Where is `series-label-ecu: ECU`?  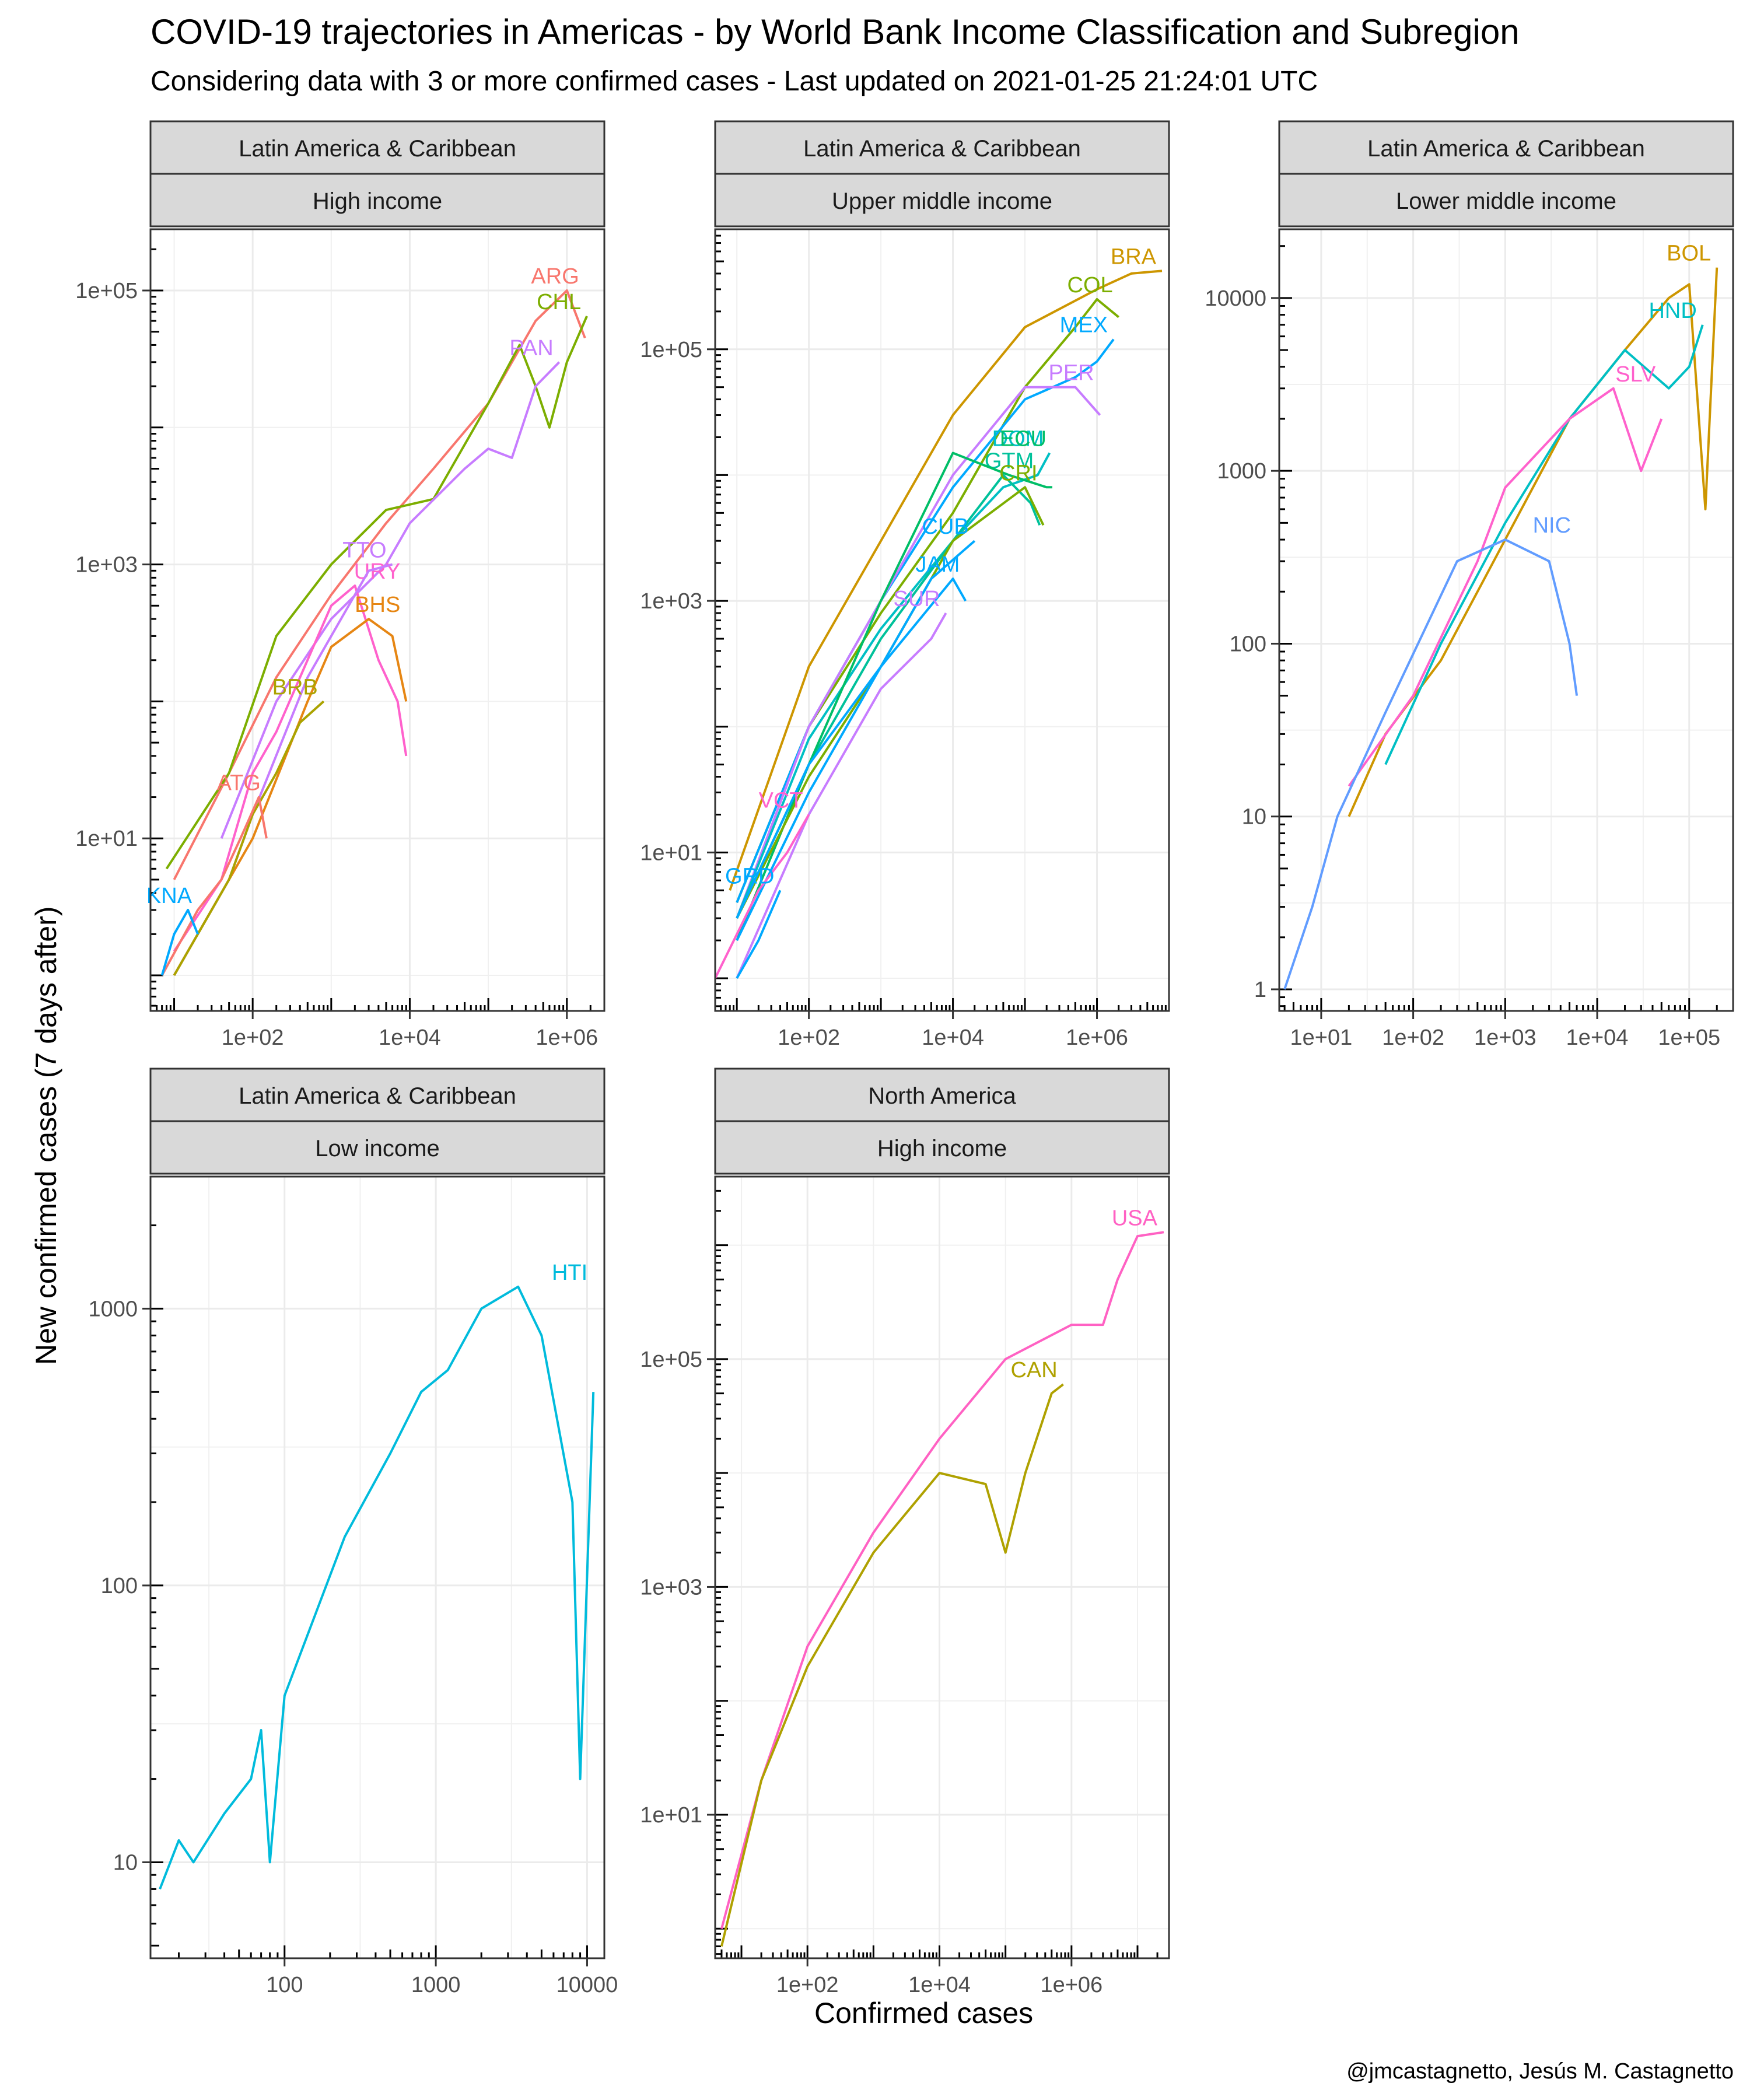 series-label-ecu: ECU is located at coordinates (1023, 438).